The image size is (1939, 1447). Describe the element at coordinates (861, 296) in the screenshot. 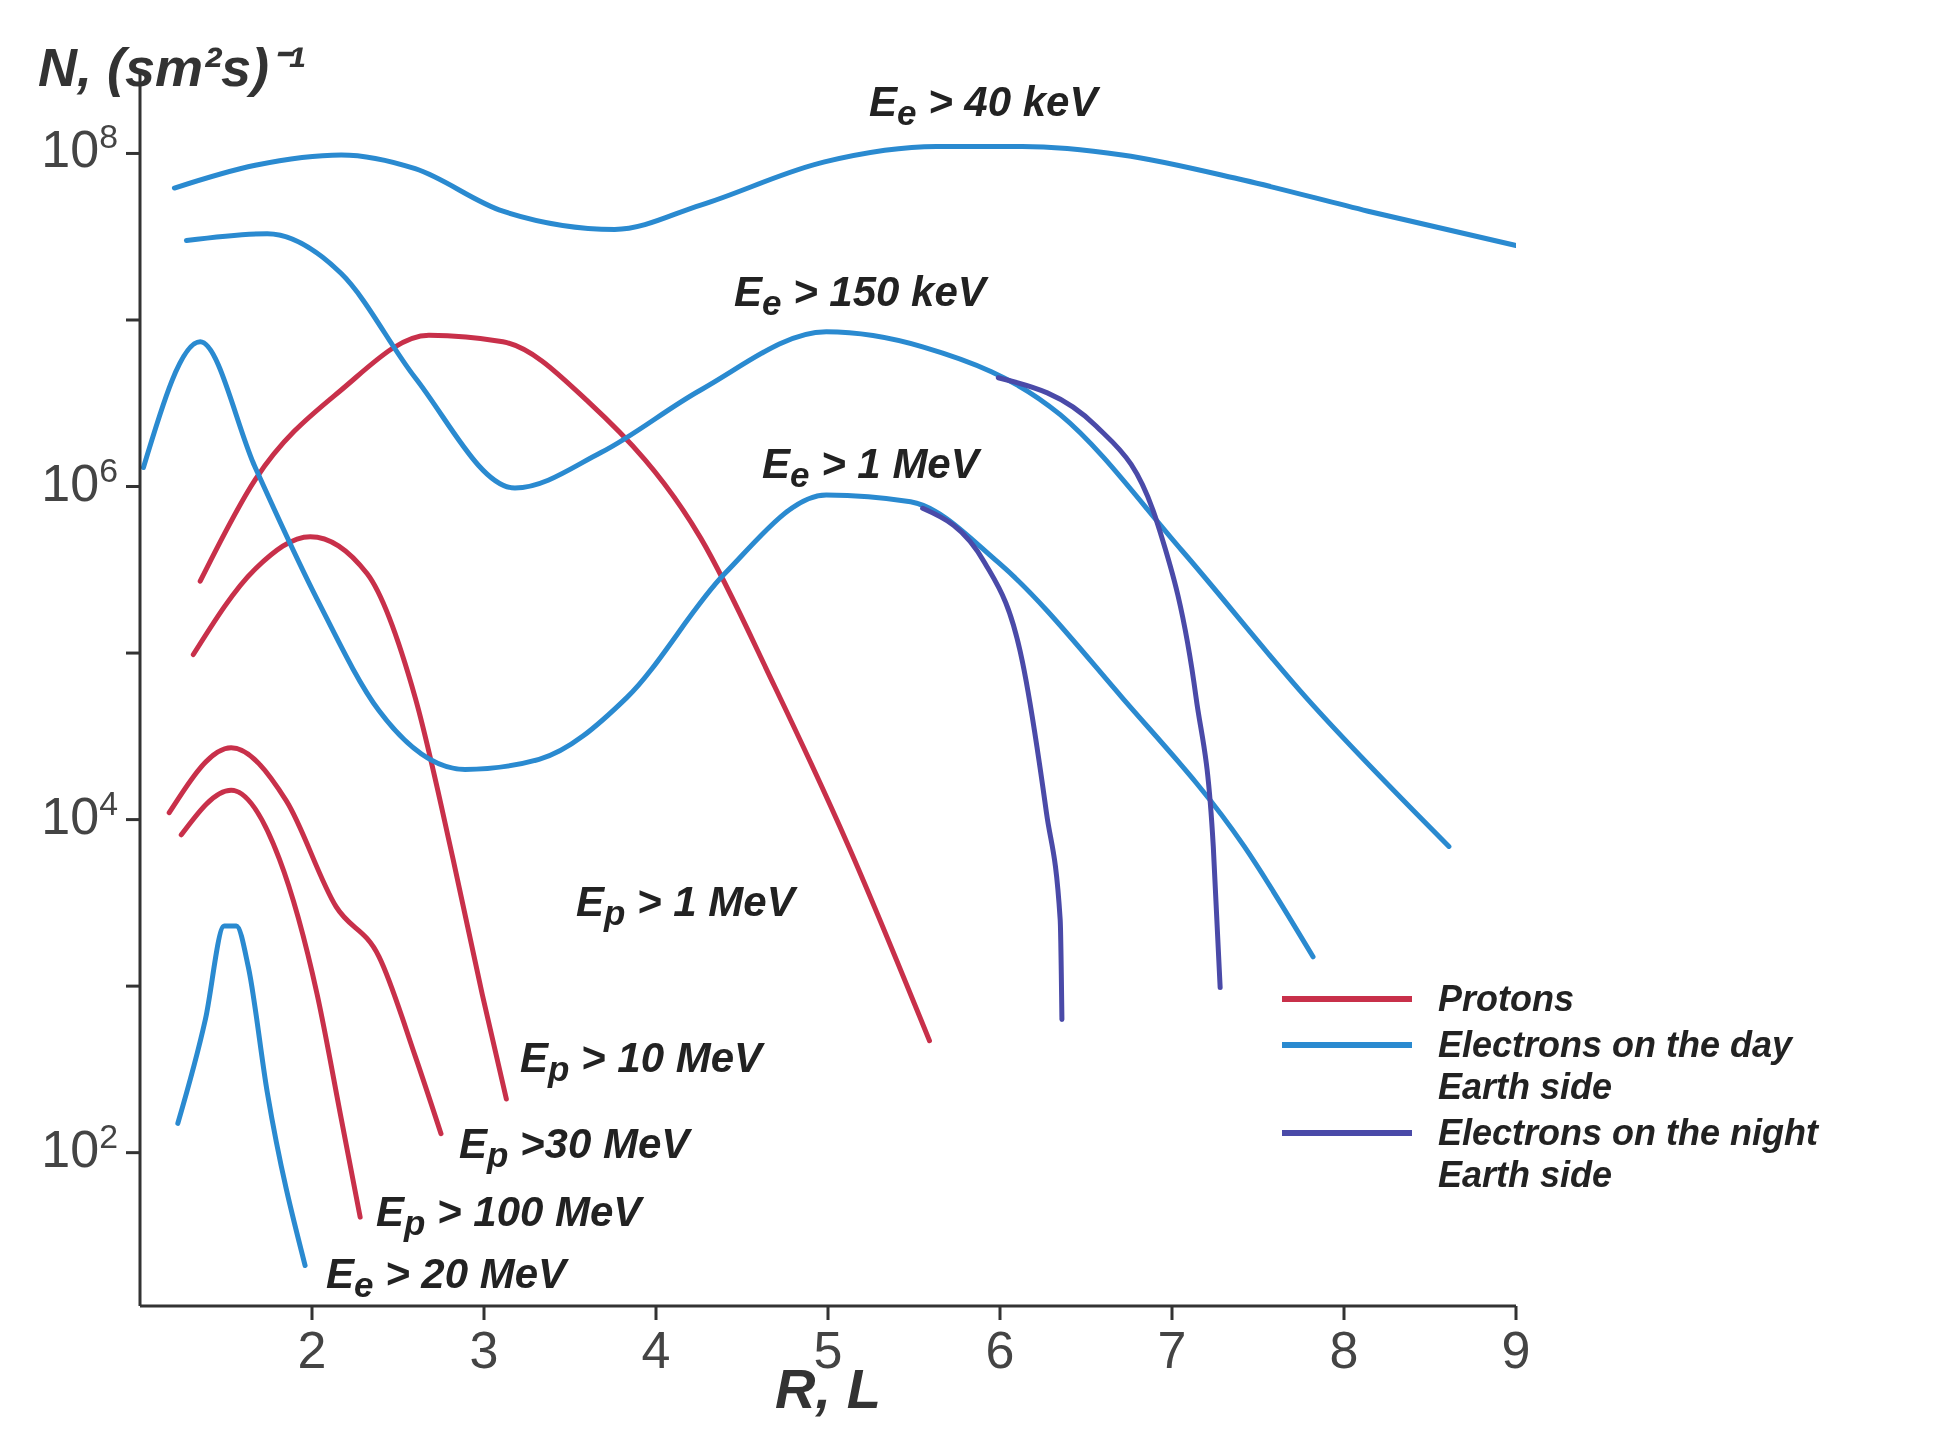

I see `annotation: E$_{e}$ > 150 keV` at that location.